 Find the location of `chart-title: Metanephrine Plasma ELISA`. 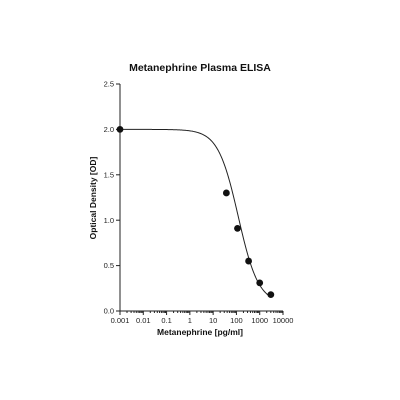

chart-title: Metanephrine Plasma ELISA is located at coordinates (200, 68).